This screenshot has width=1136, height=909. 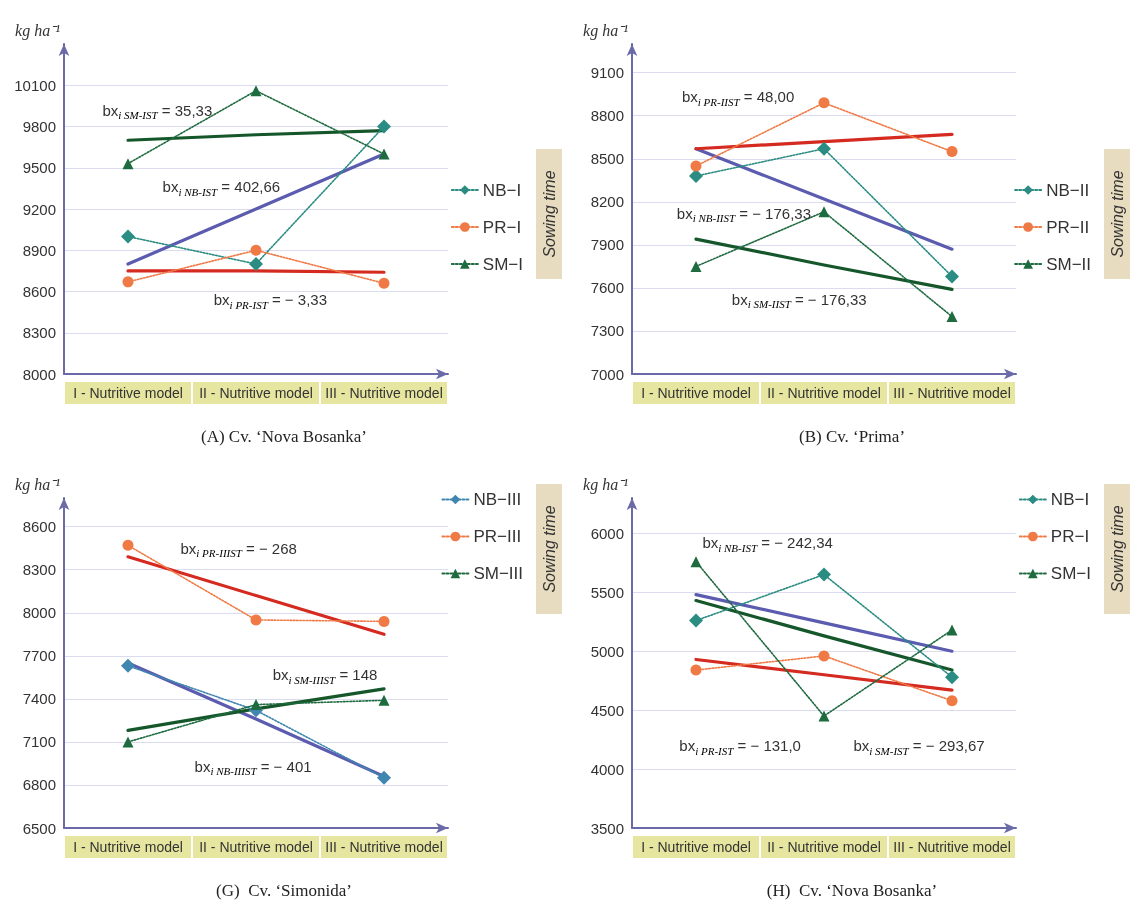 What do you see at coordinates (39, 742) in the screenshot?
I see `y-tick-label: 7100` at bounding box center [39, 742].